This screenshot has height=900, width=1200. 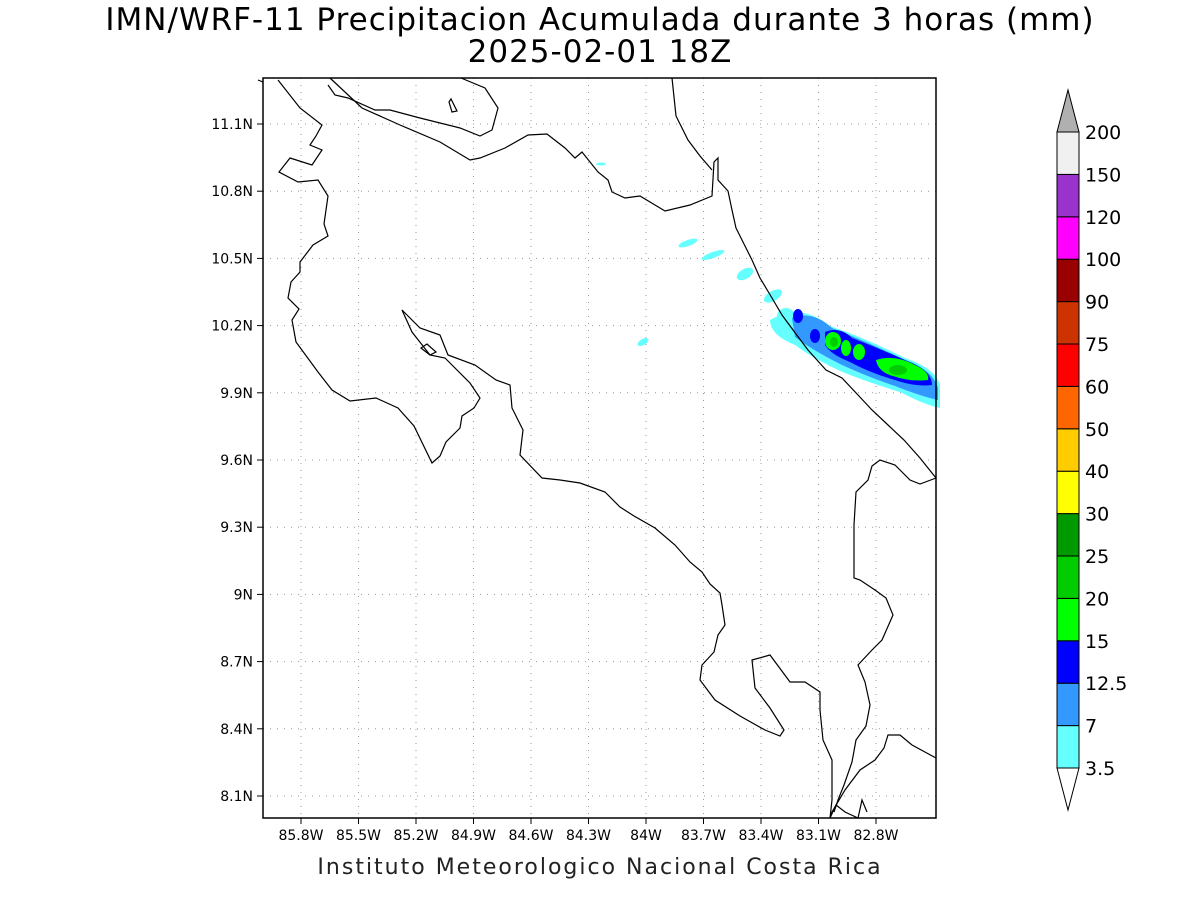 I want to click on lat-label: 10.5N, so click(x=232, y=259).